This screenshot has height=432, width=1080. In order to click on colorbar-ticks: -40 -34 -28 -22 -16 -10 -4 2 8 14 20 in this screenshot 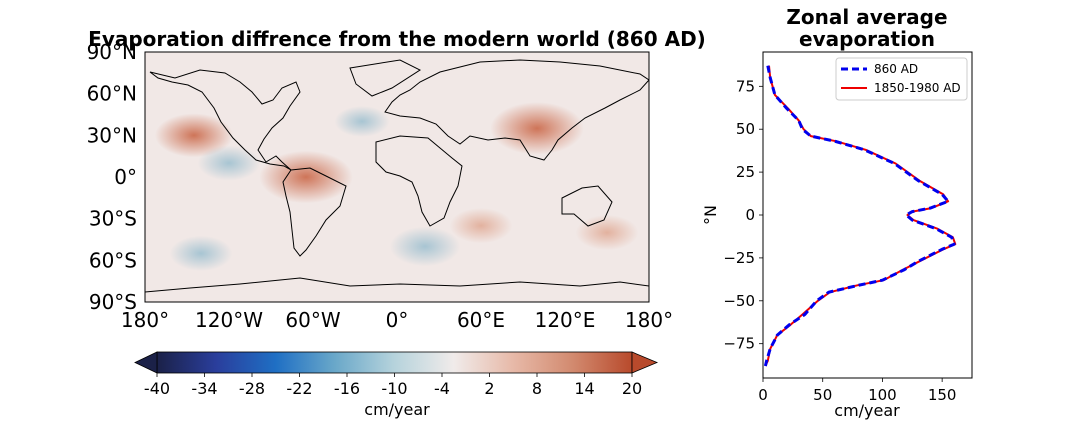, I will do `click(393, 385)`.